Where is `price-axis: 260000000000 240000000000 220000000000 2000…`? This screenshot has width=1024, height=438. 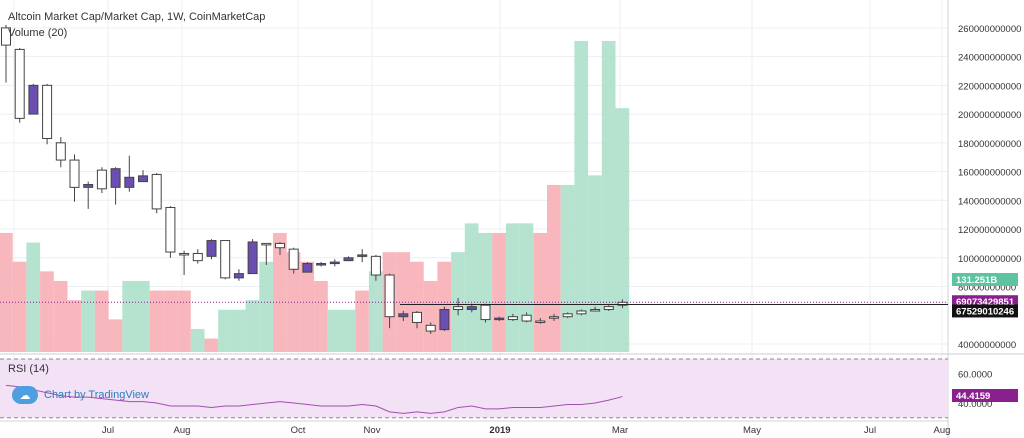 price-axis: 260000000000 240000000000 220000000000 2000… is located at coordinates (989, 217).